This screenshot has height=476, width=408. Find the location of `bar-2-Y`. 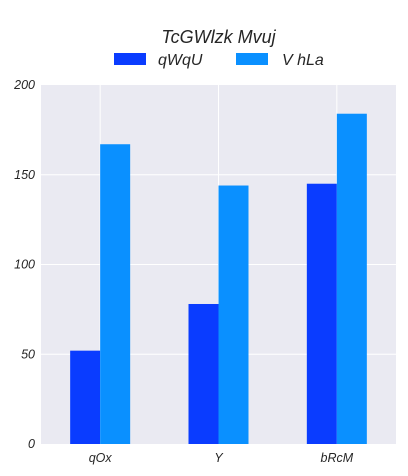

bar-2-Y is located at coordinates (233, 314).